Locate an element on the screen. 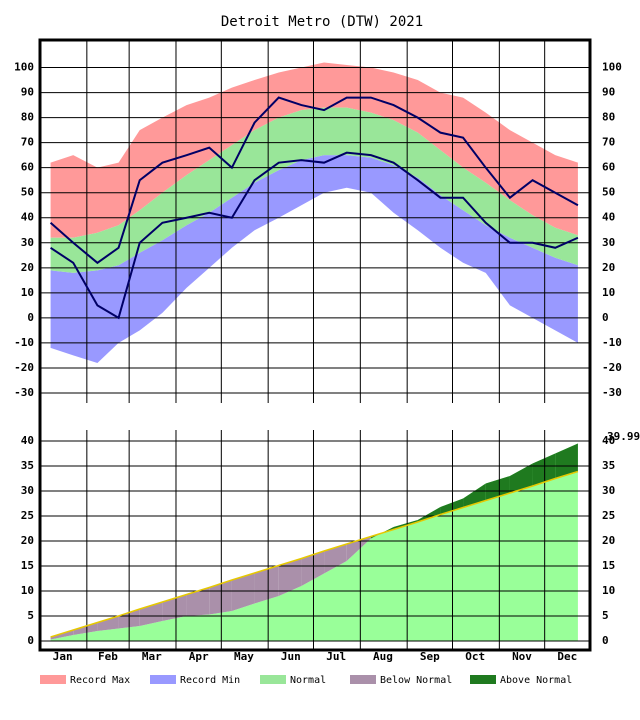 This screenshot has width=640, height=720. y-tick-label: 25 is located at coordinates (27, 515).